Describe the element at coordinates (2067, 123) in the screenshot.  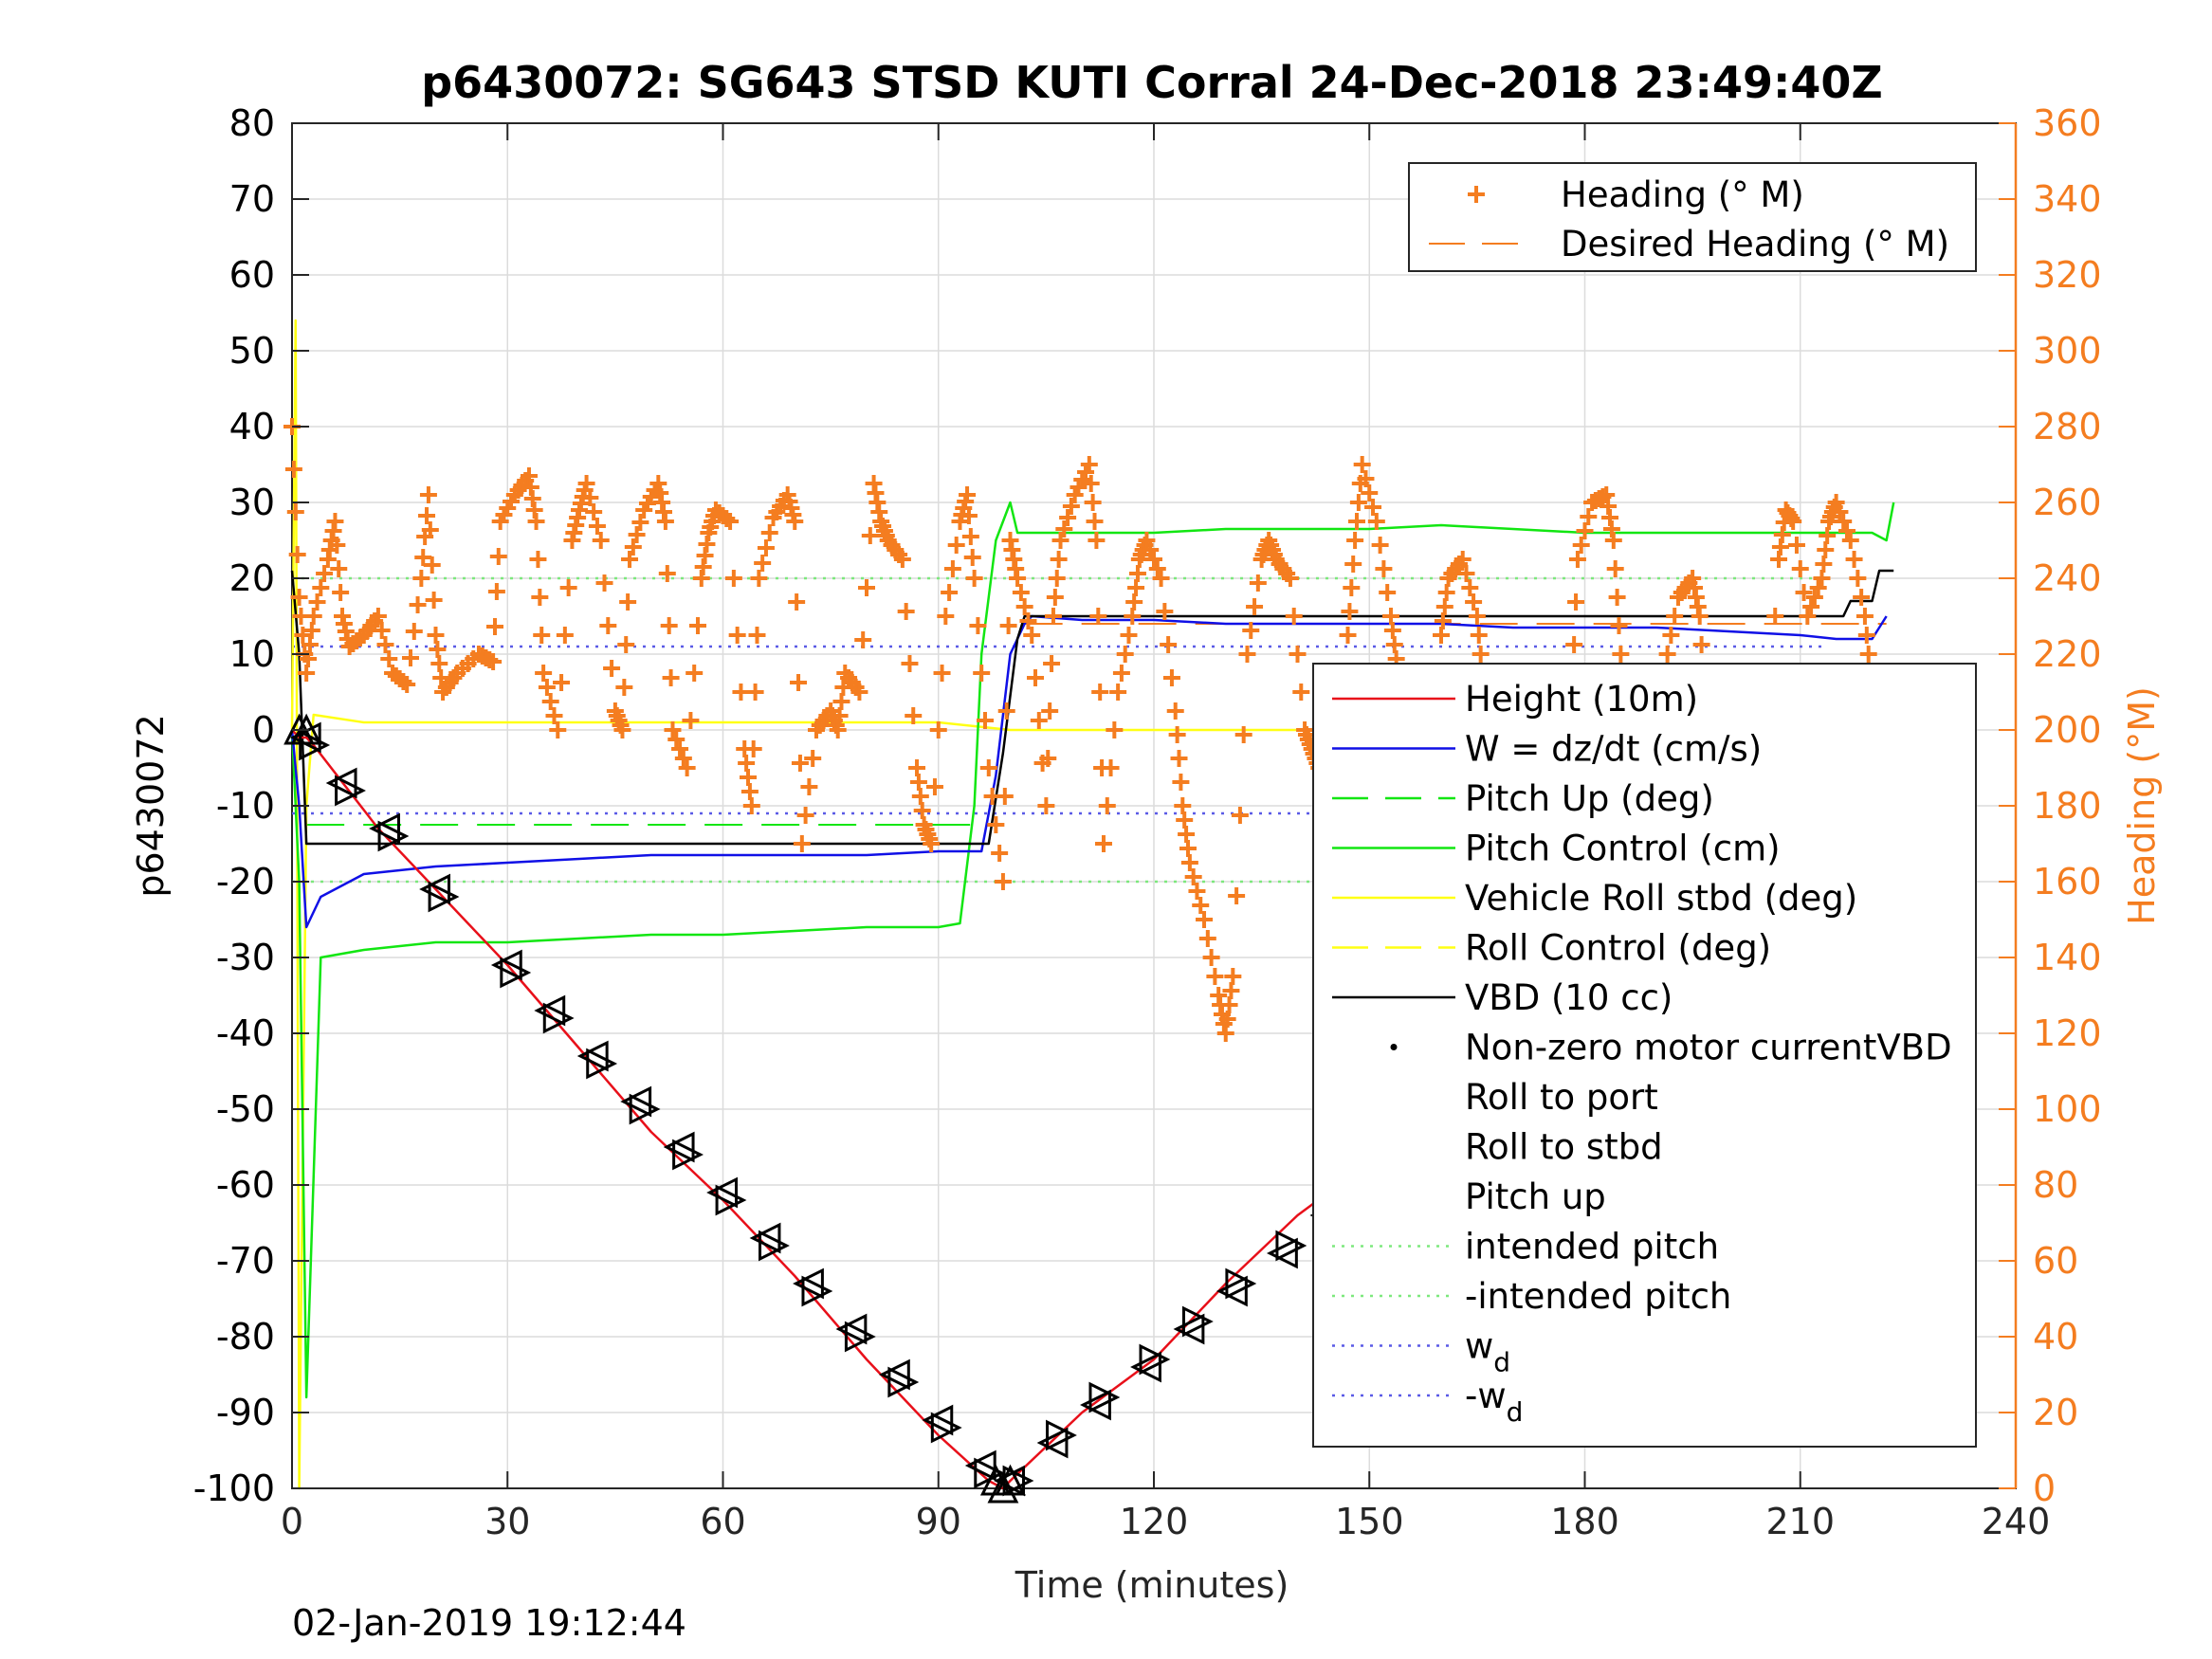
I see `y-tick-label-right: 360` at that location.